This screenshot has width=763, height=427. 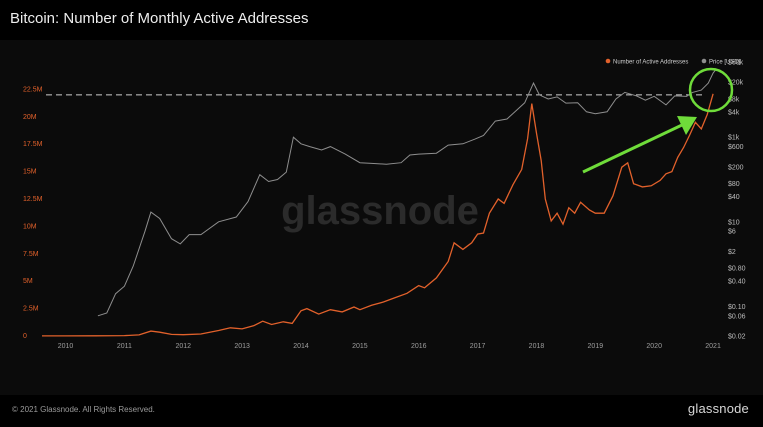 I want to click on legend-addresses-label: Number of Active Addresses, so click(x=650, y=63).